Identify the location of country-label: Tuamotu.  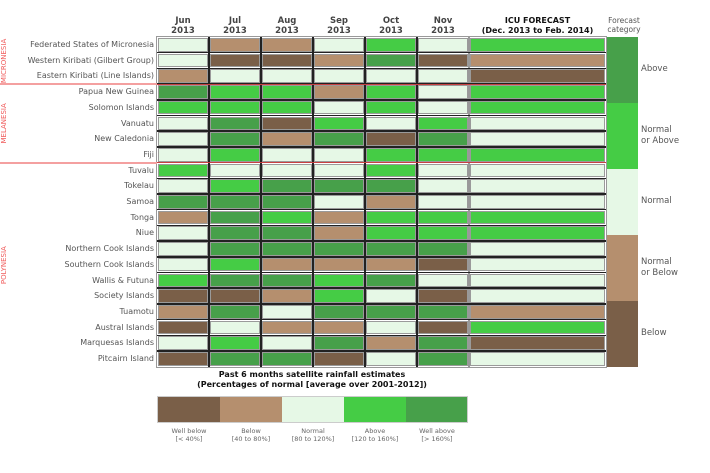
(136, 311).